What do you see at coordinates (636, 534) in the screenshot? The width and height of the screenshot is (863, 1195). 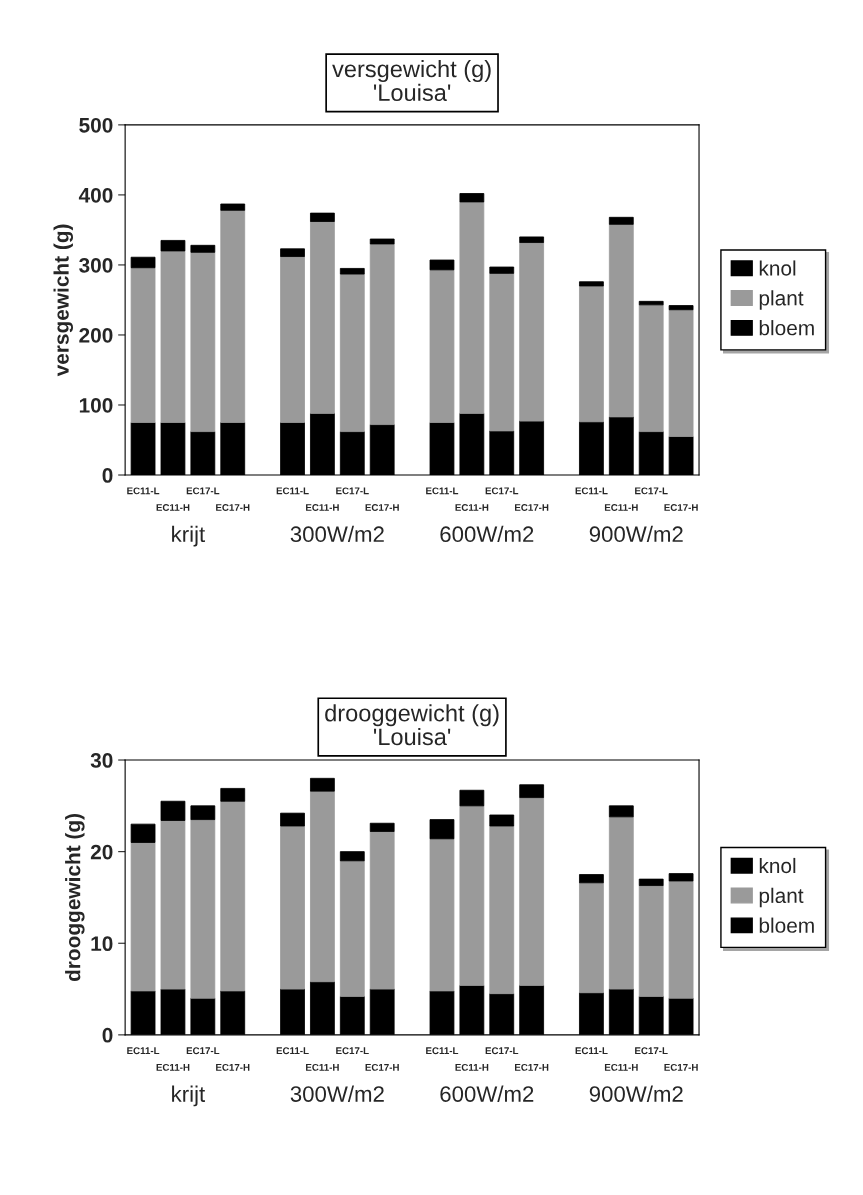 I see `text: 900W/m2` at bounding box center [636, 534].